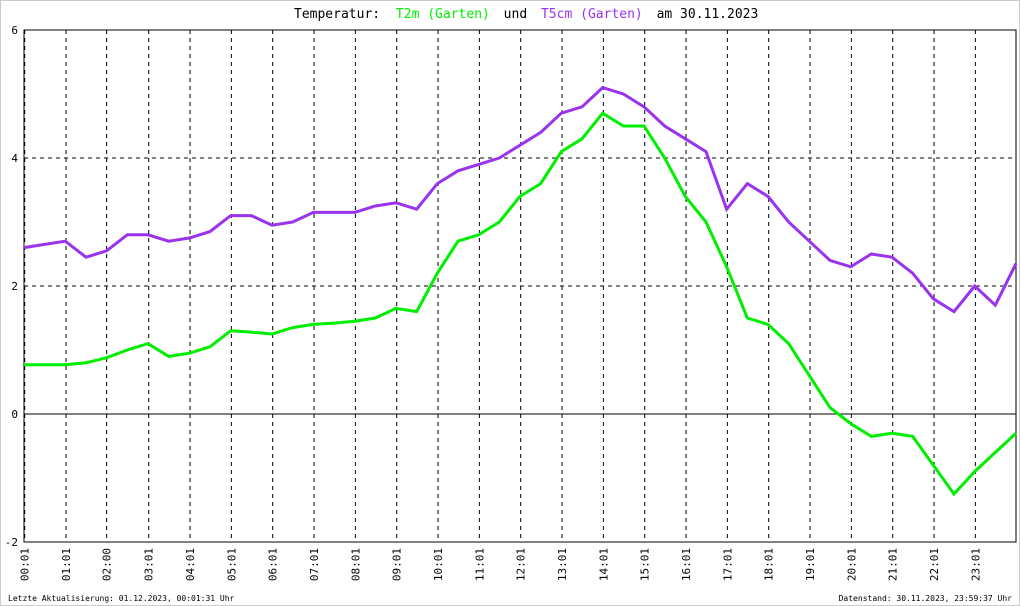 The height and width of the screenshot is (606, 1020). Describe the element at coordinates (314, 564) in the screenshot. I see `x-tick-label: 07:01` at that location.